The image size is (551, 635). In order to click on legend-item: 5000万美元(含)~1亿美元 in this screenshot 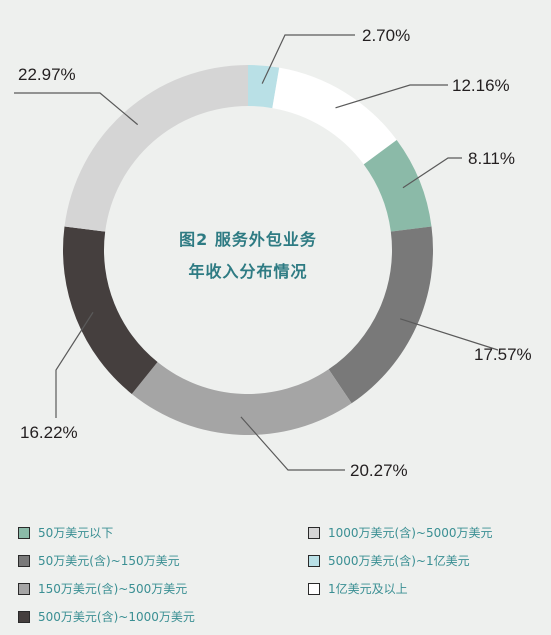, I will do `click(389, 560)`.